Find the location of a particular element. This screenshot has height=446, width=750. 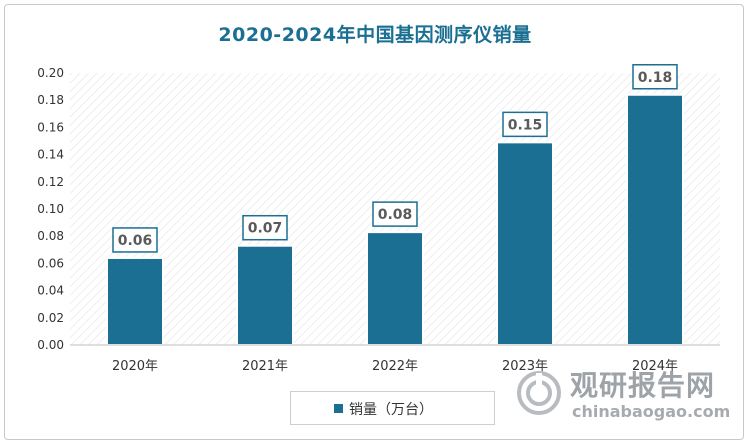

data-label: 0.06 is located at coordinates (135, 241).